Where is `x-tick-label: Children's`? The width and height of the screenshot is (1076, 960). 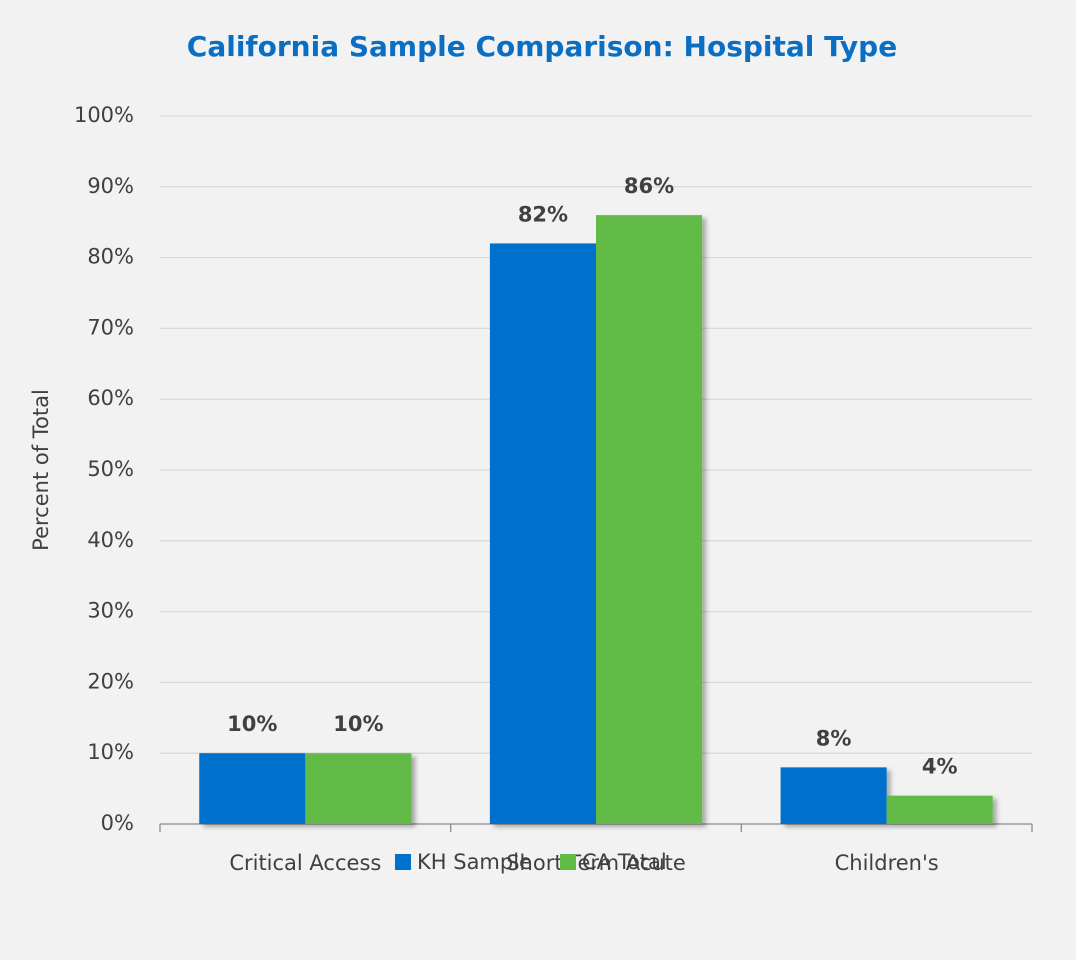
x-tick-label: Children's is located at coordinates (887, 863).